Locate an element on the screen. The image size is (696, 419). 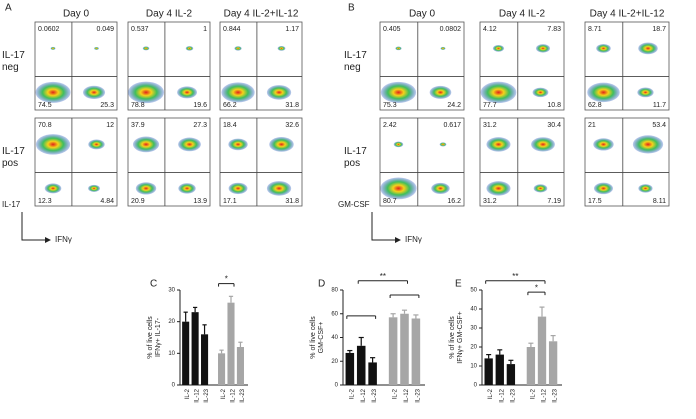
panel-label: A is located at coordinates (8, 8).